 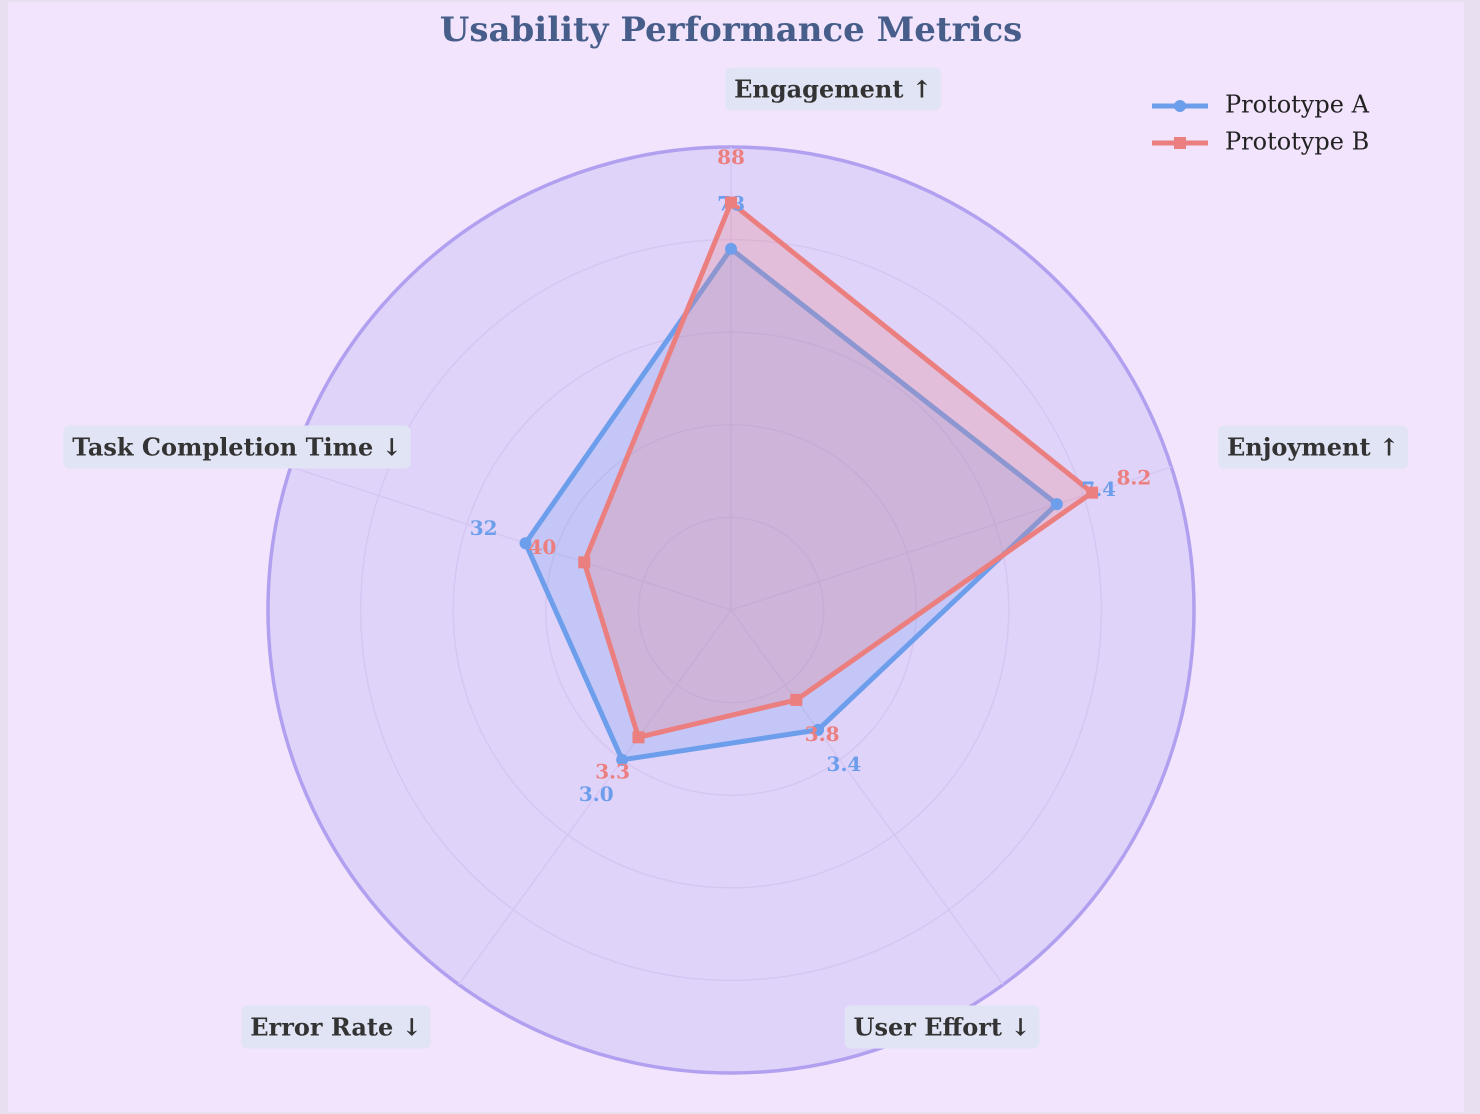 I want to click on value-label: 8.2, so click(x=1134, y=478).